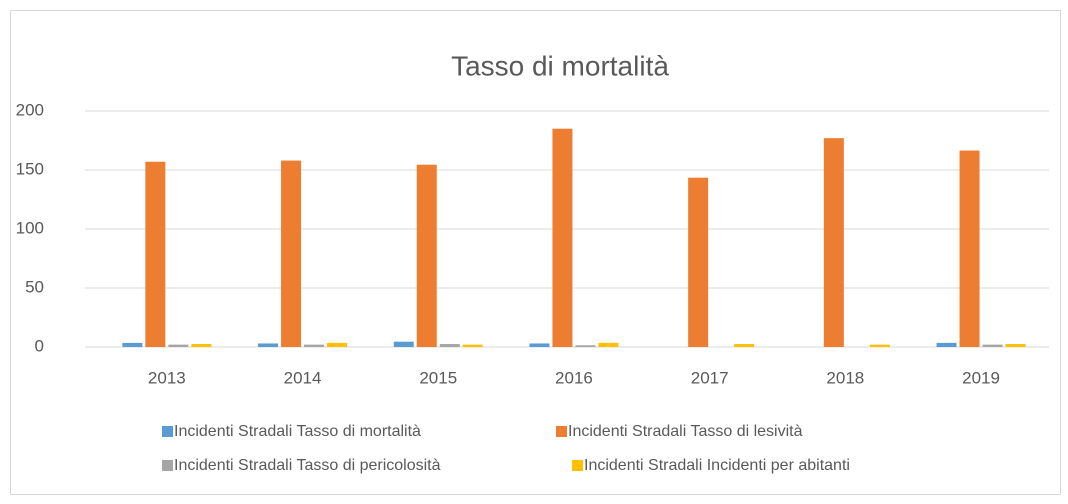  Describe the element at coordinates (307, 465) in the screenshot. I see `legend-label: Incidenti Stradali Tasso di pericolosità` at that location.